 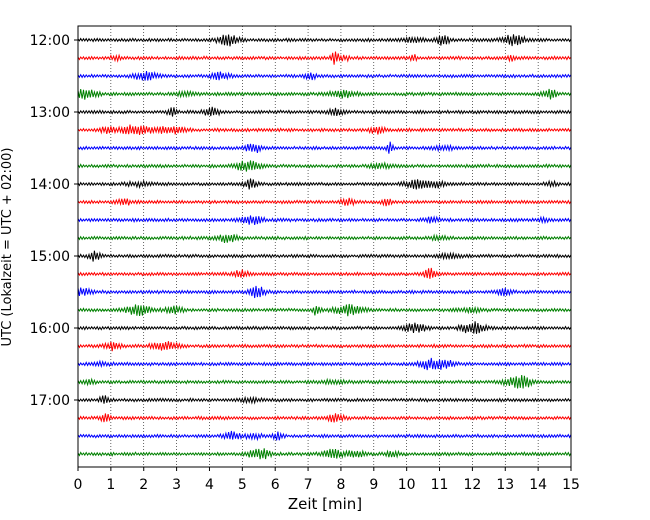 What do you see at coordinates (407, 485) in the screenshot?
I see `x-tick-label: 10` at bounding box center [407, 485].